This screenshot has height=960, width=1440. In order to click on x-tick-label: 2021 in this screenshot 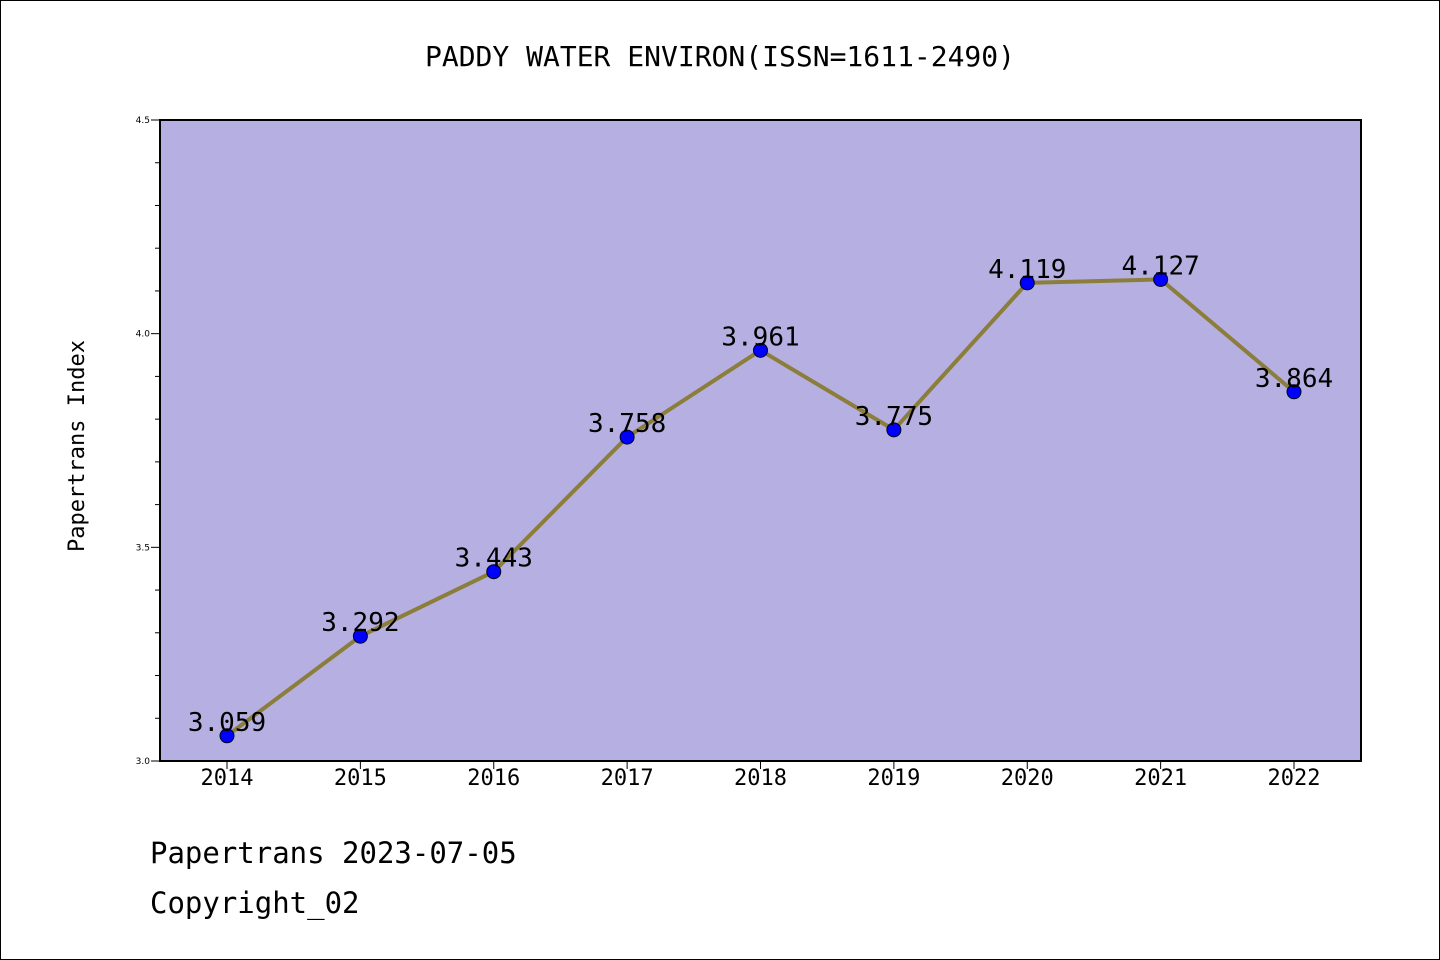, I will do `click(1160, 778)`.